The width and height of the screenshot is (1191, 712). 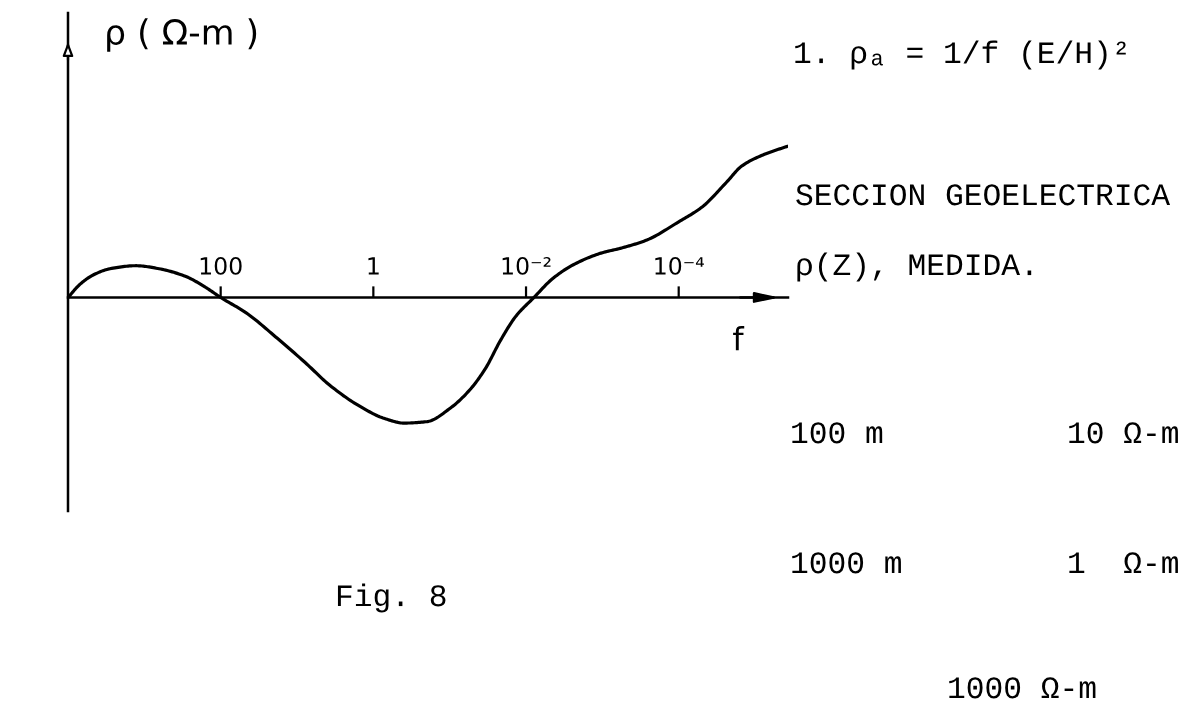 I want to click on x-tick-label: 100, so click(x=221, y=266).